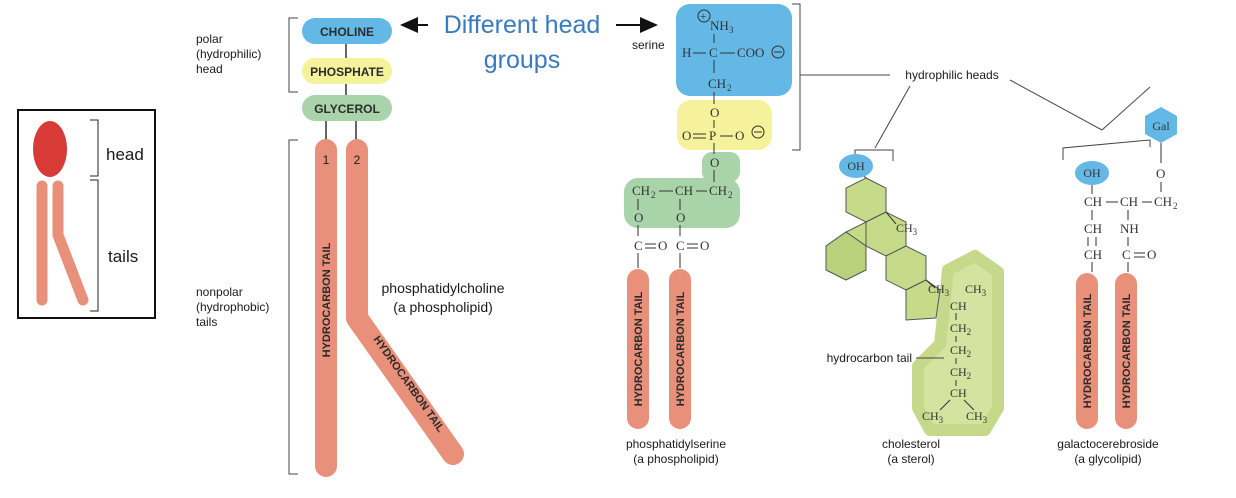 This screenshot has height=498, width=1236. What do you see at coordinates (522, 25) in the screenshot?
I see `callout-line-1: Different head` at bounding box center [522, 25].